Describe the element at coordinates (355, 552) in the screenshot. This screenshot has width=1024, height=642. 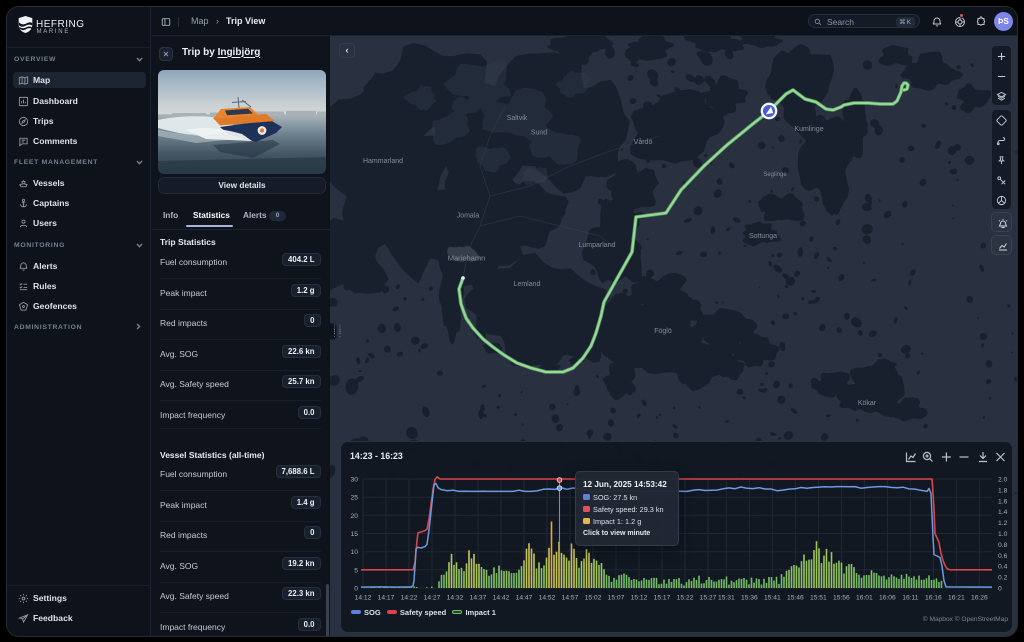
I see `svg-text: 10` at that location.